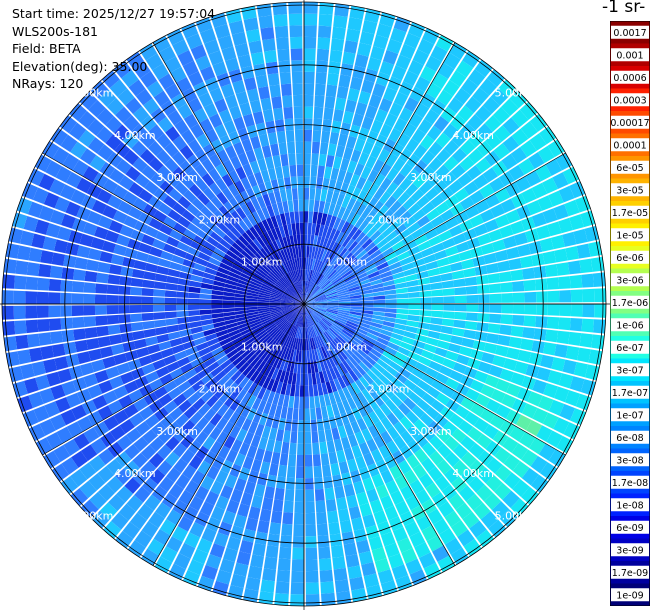 This screenshot has height=610, width=650. I want to click on range-ring-label: 4.00km, so click(473, 473).